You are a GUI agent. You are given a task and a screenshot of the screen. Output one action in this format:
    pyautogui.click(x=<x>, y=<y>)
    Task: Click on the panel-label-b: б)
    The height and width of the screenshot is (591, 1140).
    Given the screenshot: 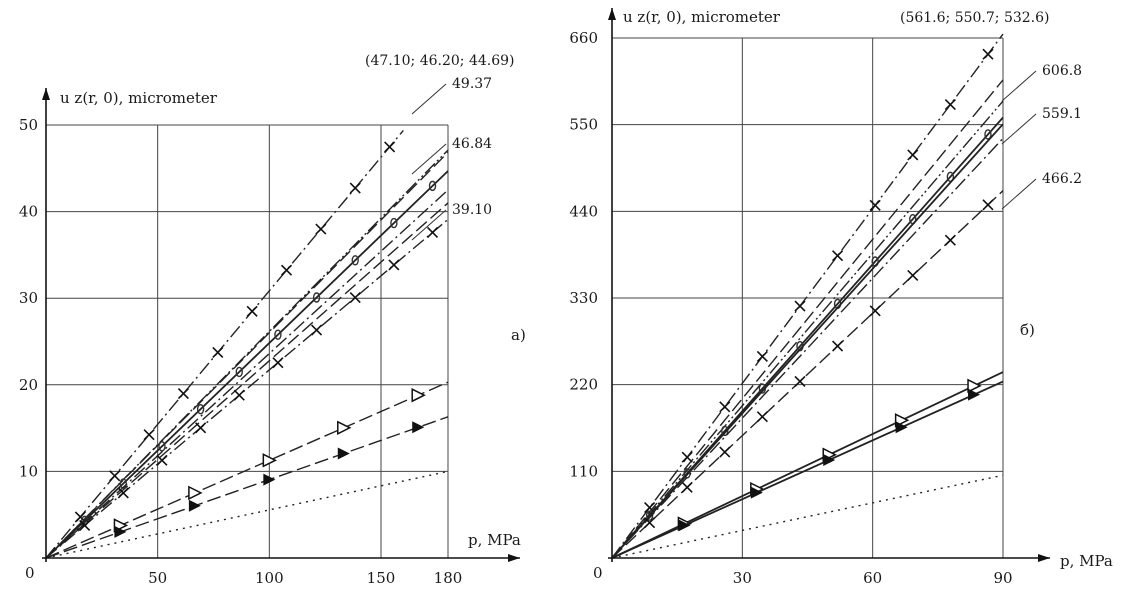 What is the action you would take?
    pyautogui.click(x=1027, y=330)
    